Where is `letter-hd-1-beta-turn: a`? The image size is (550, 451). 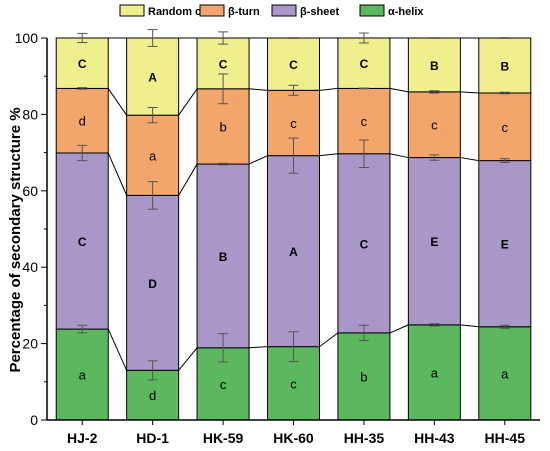
letter-hd-1-beta-turn: a is located at coordinates (153, 155).